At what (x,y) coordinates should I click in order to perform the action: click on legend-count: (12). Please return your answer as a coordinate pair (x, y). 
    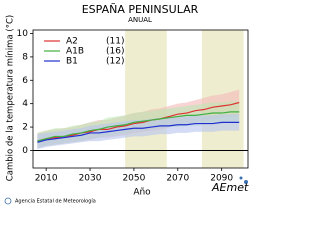
    Looking at the image, I should click on (115, 62).